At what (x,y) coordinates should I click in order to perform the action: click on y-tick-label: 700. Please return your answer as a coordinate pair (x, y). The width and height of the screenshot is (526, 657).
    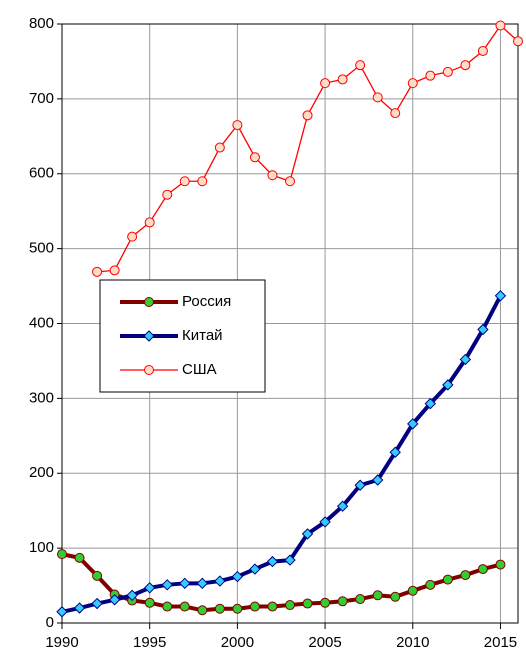
    Looking at the image, I should click on (41, 98).